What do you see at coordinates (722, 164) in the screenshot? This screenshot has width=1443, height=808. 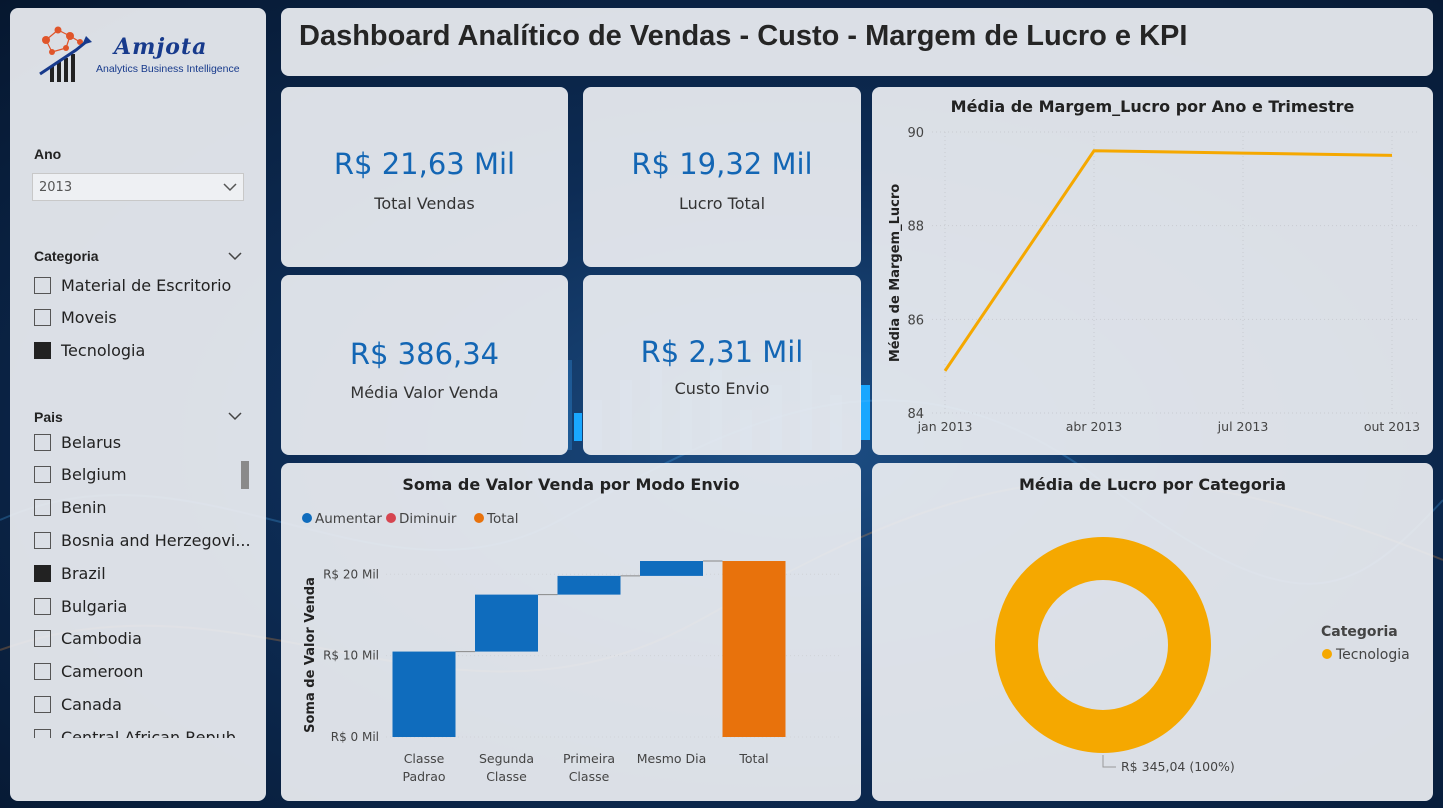 I see `kpi-value: R$ 19,32 Mil` at bounding box center [722, 164].